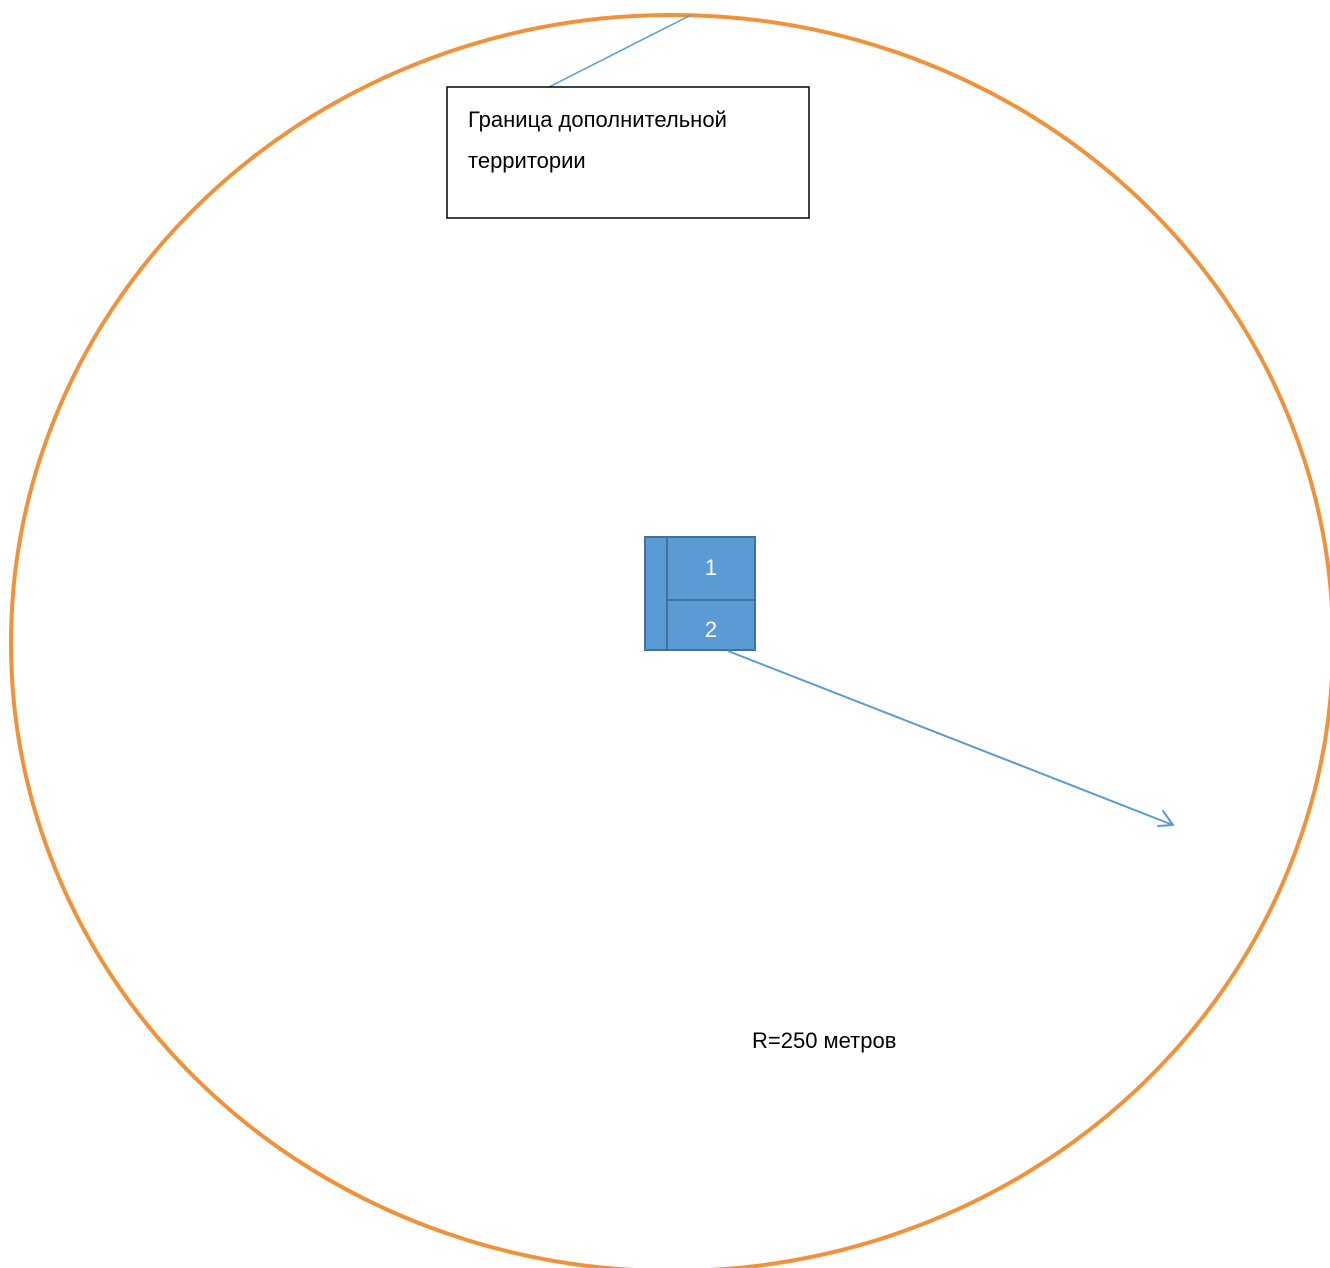 The width and height of the screenshot is (1330, 1268). Describe the element at coordinates (711, 629) in the screenshot. I see `building-section-2-label: 2` at that location.